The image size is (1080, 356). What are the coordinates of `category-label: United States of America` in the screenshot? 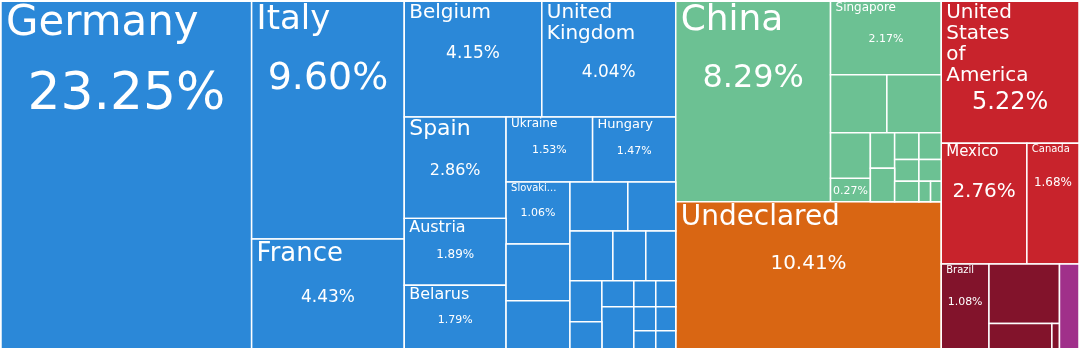 It's located at (987, 43).